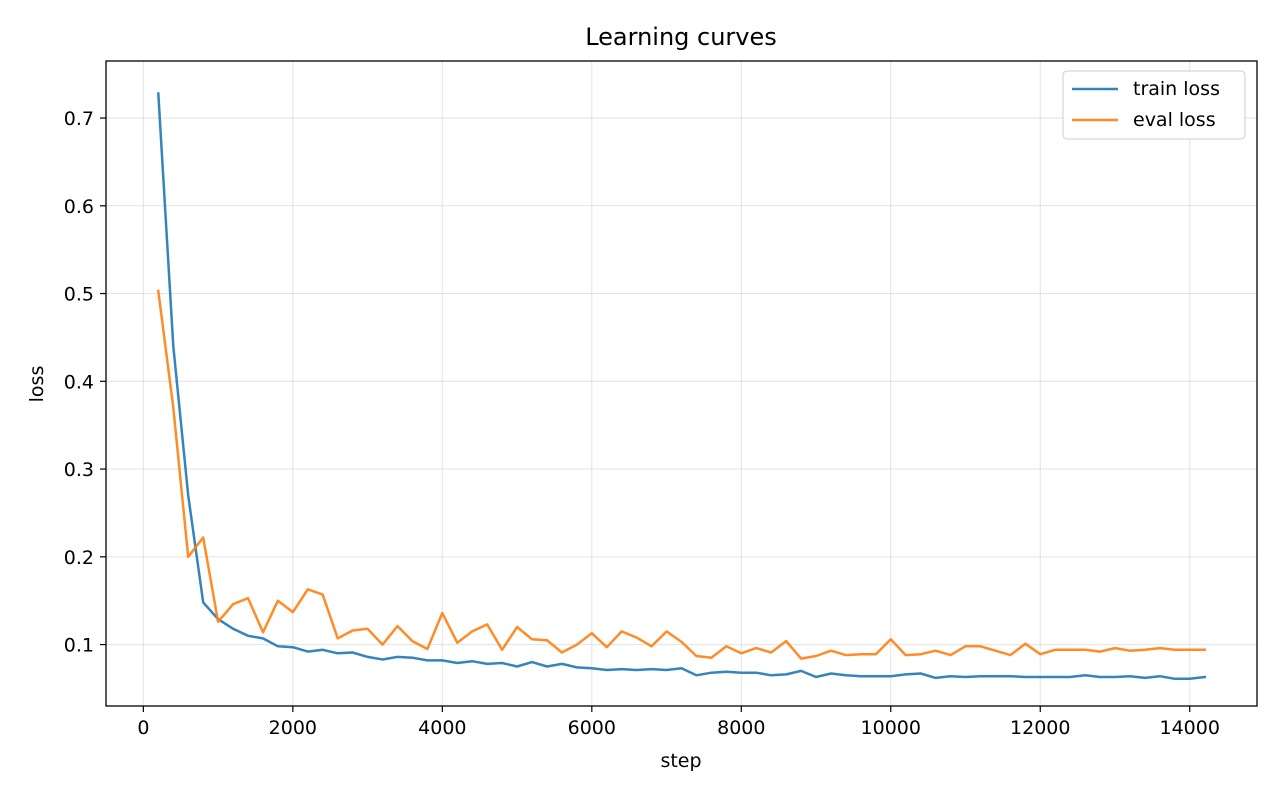 Image resolution: width=1280 pixels, height=805 pixels. What do you see at coordinates (37, 384) in the screenshot?
I see `y-axis-label: loss` at bounding box center [37, 384].